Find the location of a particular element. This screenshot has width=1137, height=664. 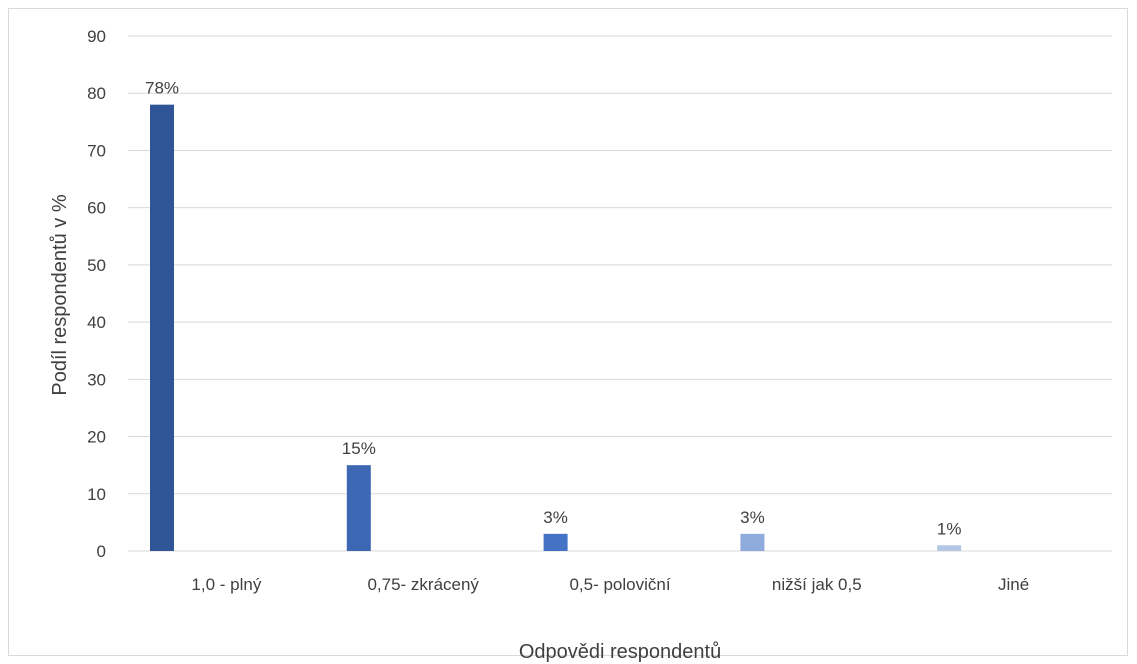

y-tick-label: 10 is located at coordinates (96, 494).